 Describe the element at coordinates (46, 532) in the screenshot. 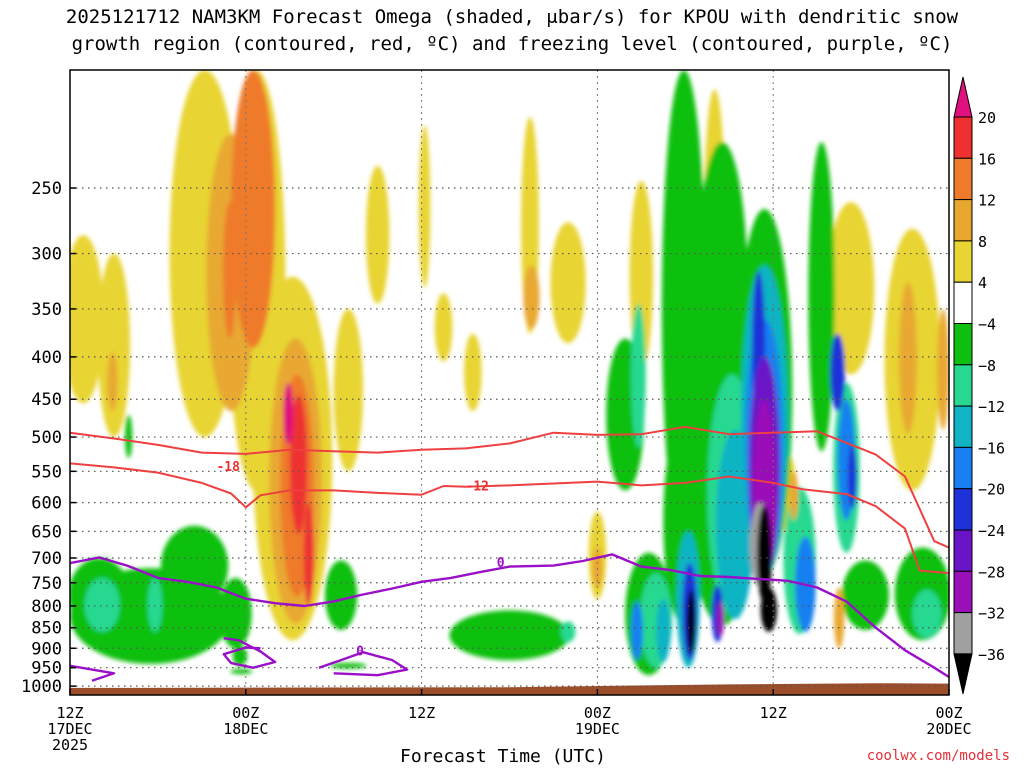

I see `y-tick-label: 650` at that location.